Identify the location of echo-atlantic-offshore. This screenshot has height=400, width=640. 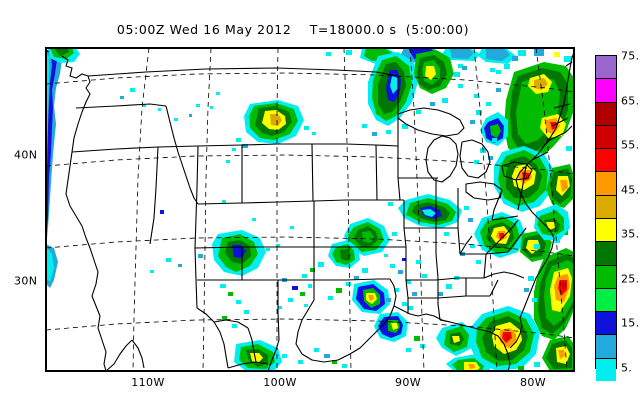
(549, 287).